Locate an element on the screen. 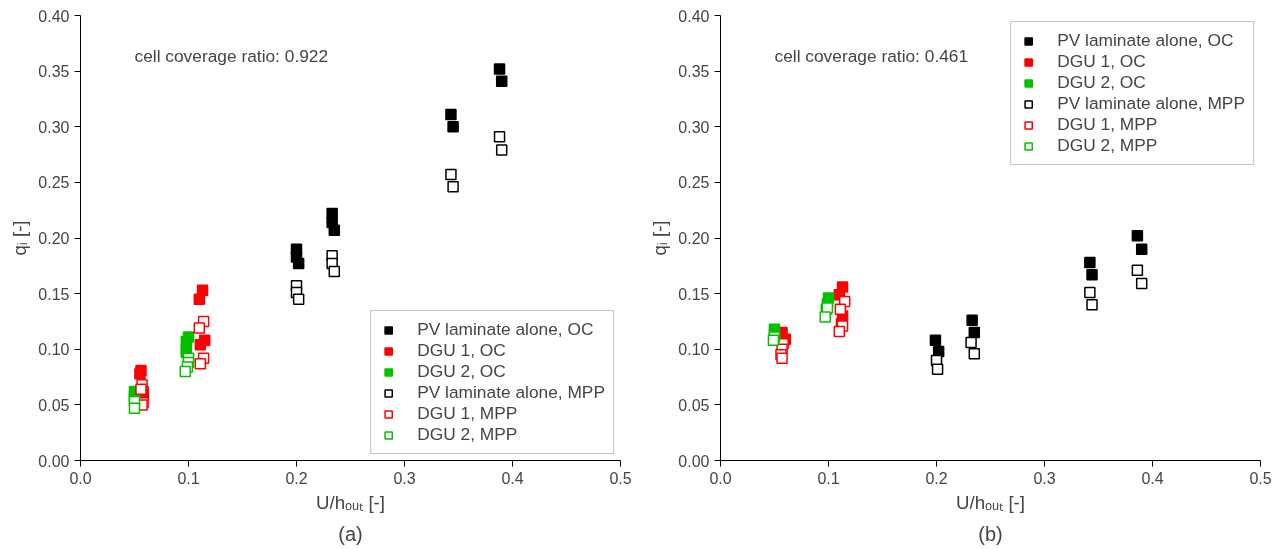 This screenshot has height=549, width=1282. annotation: cell coverage ratio: 0.922 is located at coordinates (231, 55).